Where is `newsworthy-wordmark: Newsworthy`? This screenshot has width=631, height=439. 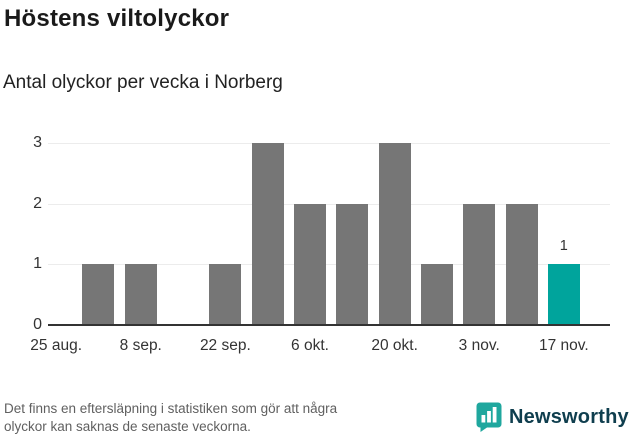
newsworthy-wordmark: Newsworthy is located at coordinates (569, 416).